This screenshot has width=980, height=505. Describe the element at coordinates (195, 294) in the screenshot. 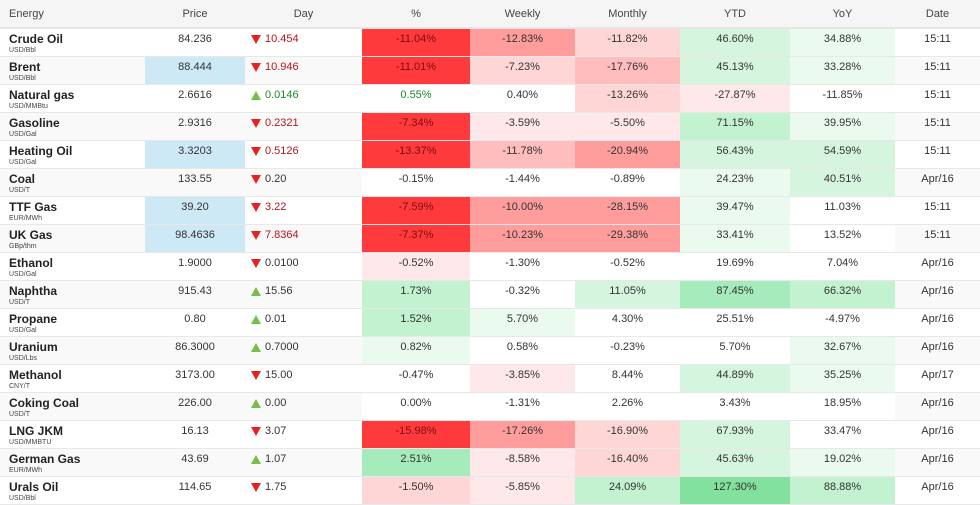

I see `price-cell: 915.43` at that location.